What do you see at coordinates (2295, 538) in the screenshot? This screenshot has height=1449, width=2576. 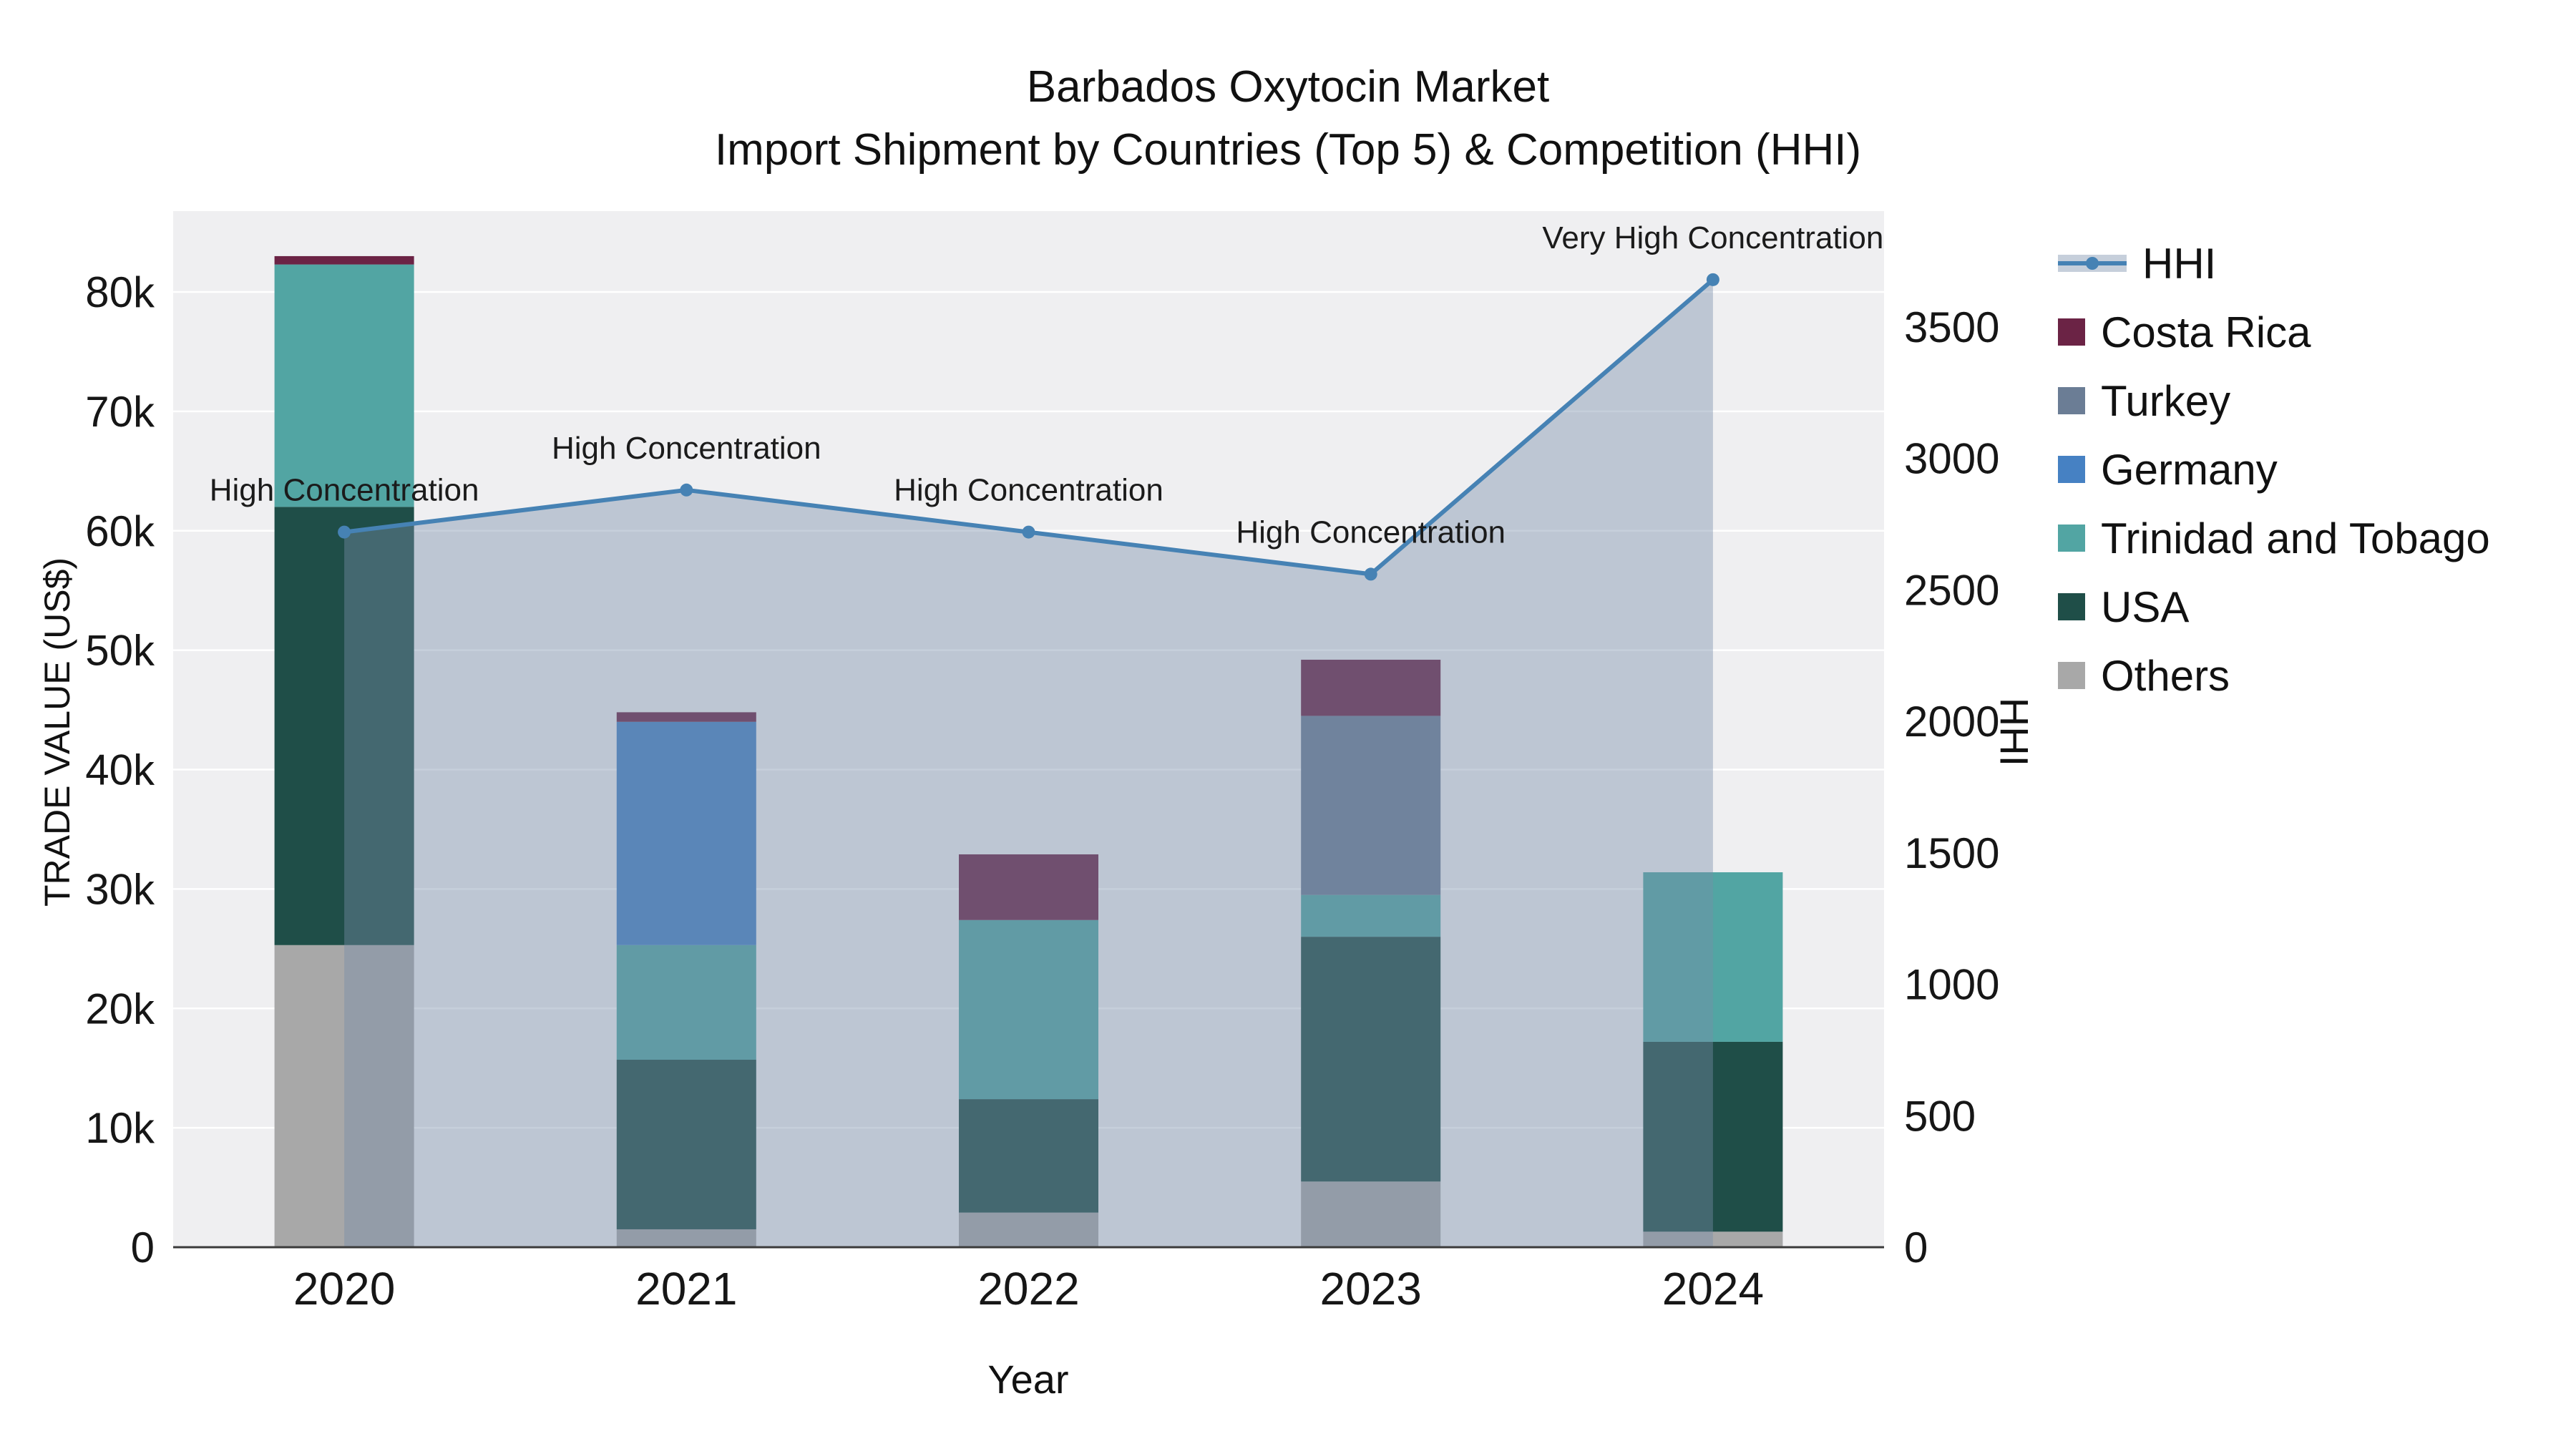 I see `legend-label-trinidad-and-tobago: Trinidad and Tobago` at bounding box center [2295, 538].